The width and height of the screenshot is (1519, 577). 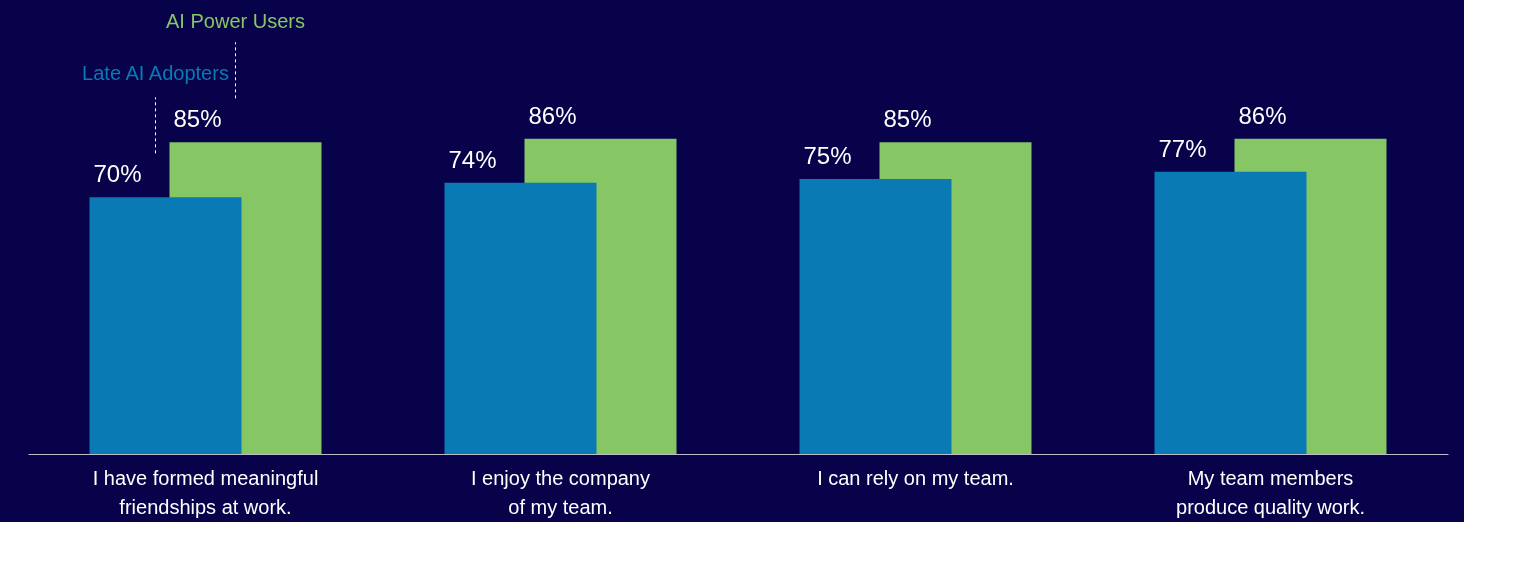 What do you see at coordinates (117, 174) in the screenshot?
I see `data-label: 70%` at bounding box center [117, 174].